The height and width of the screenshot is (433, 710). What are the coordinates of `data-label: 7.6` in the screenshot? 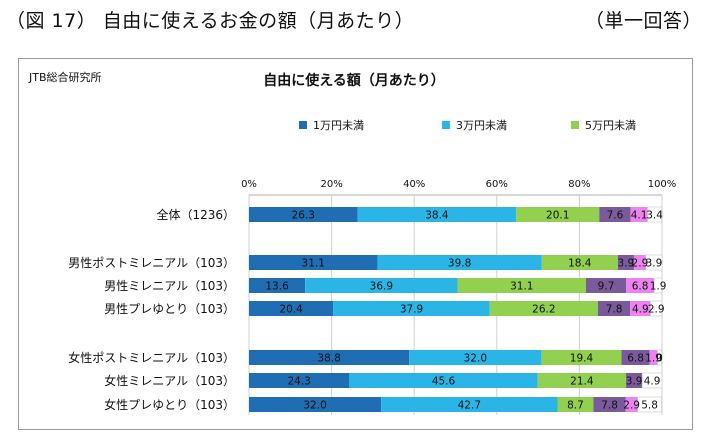 It's located at (615, 216).